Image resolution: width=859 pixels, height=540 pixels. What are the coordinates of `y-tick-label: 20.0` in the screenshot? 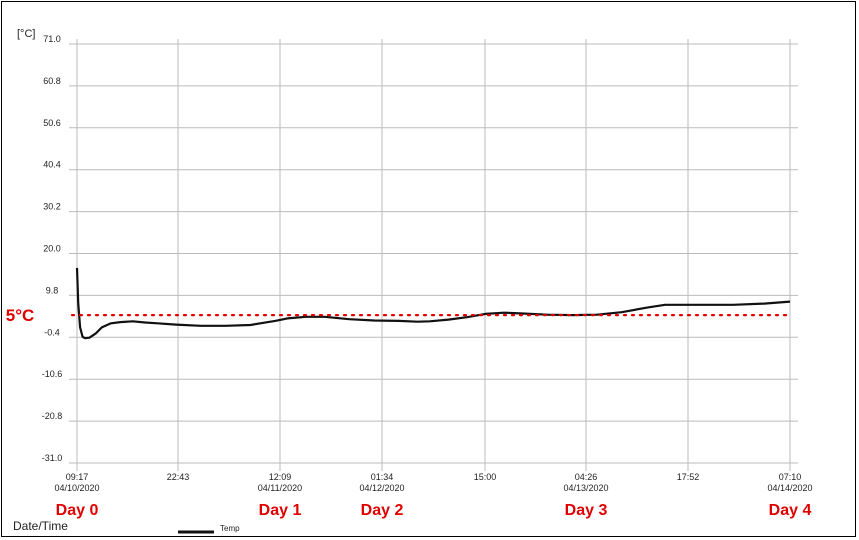 It's located at (52, 249).